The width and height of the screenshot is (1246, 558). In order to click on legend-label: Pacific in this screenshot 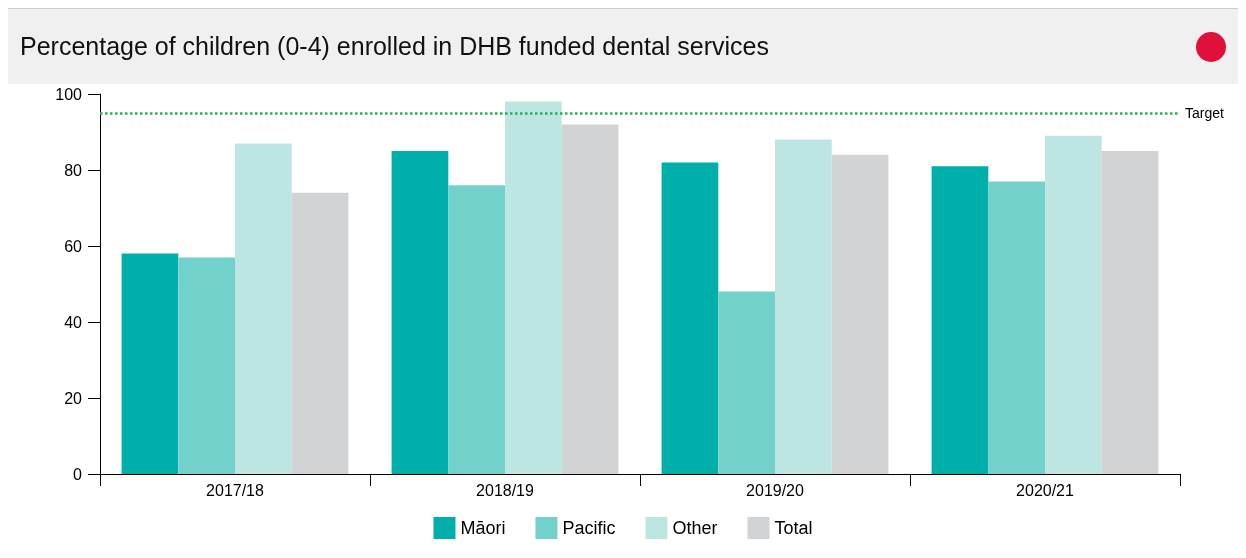, I will do `click(589, 528)`.